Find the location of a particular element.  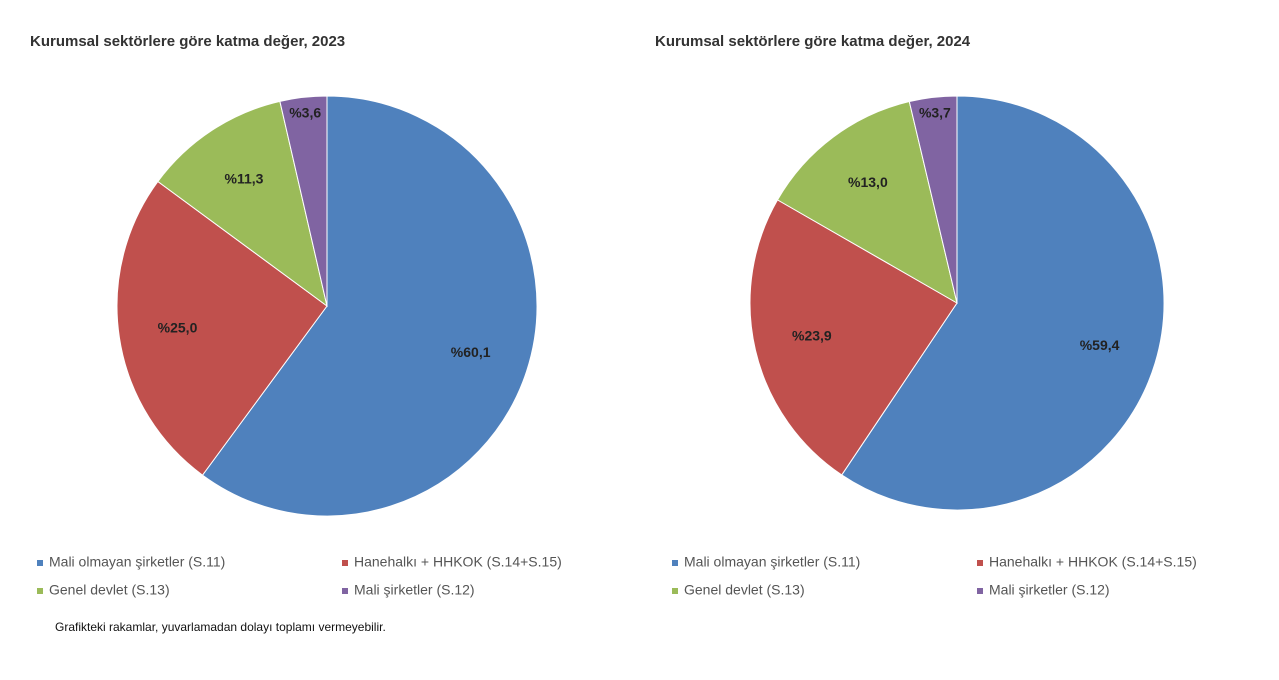

data-label: %11,3 is located at coordinates (244, 178).